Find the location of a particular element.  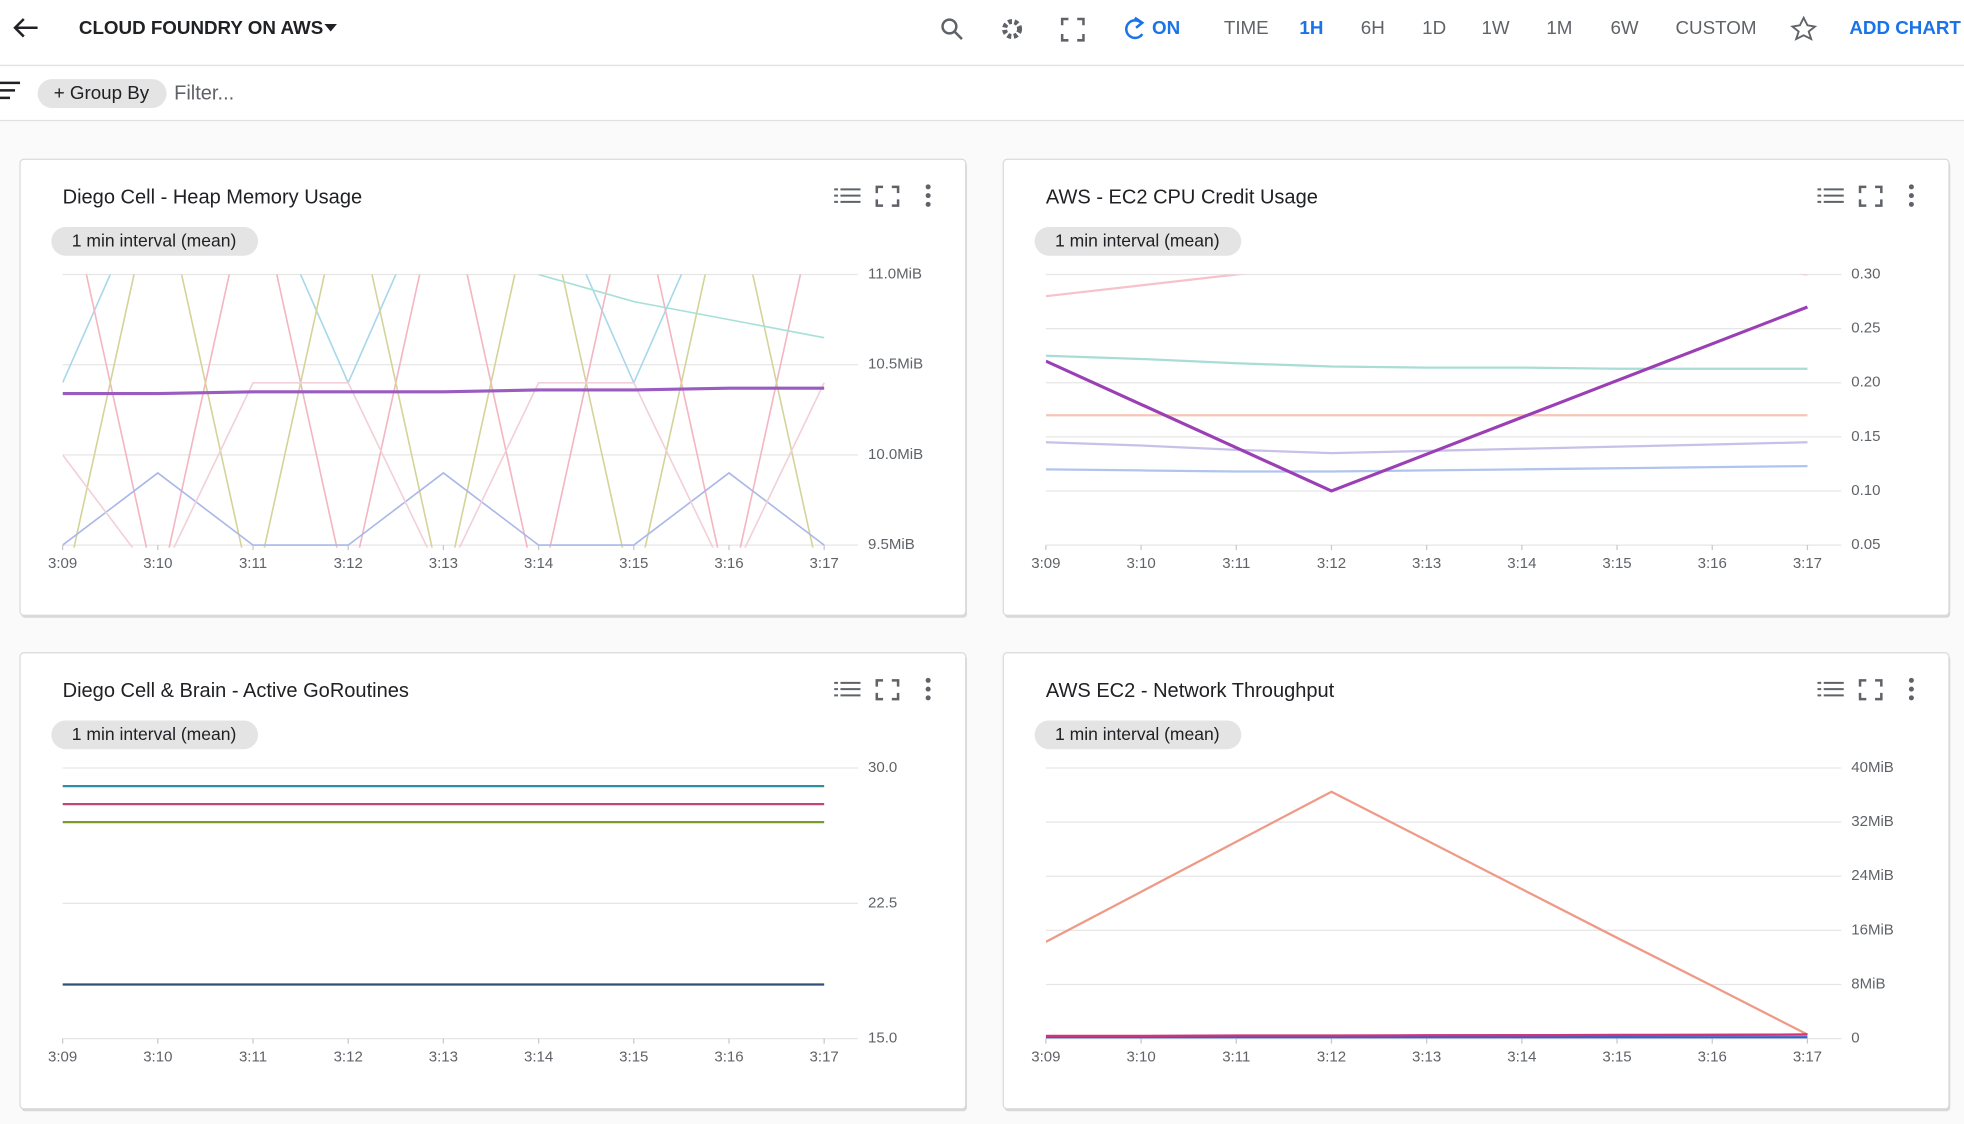

time-range-button: 1D is located at coordinates (1434, 27).